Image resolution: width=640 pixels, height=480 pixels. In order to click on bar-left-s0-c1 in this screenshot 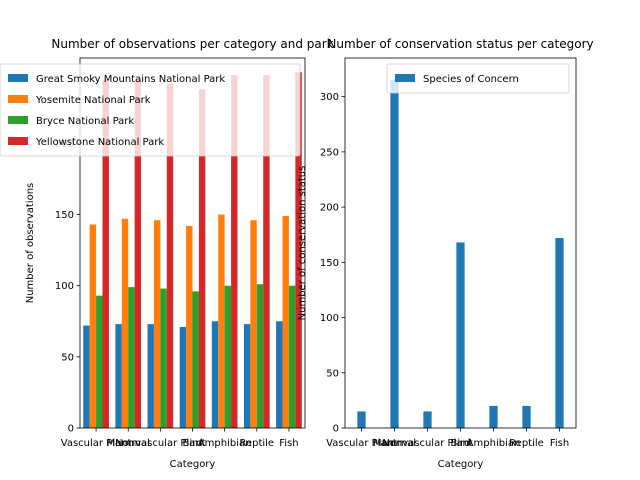, I will do `click(118, 376)`.